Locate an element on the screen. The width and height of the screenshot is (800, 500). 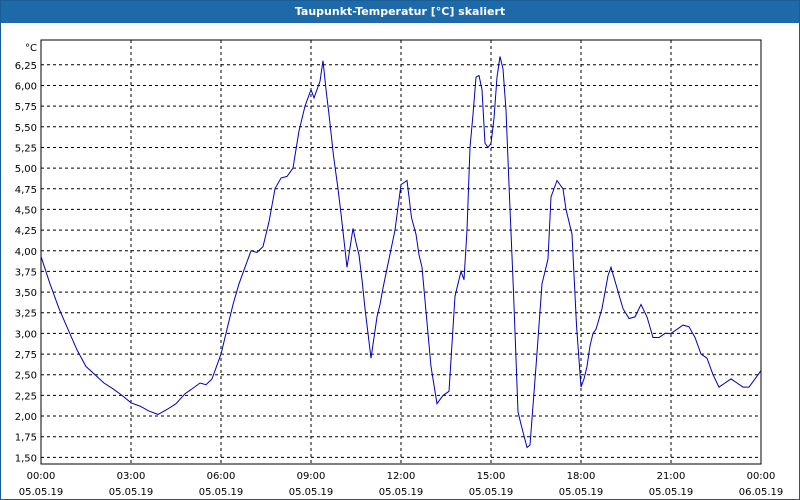
y-tick-label: 6,25 is located at coordinates (26, 66).